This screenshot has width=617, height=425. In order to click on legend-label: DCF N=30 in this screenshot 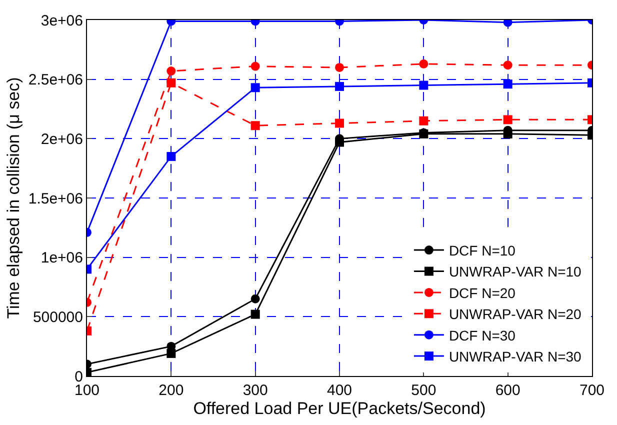, I will do `click(482, 335)`.